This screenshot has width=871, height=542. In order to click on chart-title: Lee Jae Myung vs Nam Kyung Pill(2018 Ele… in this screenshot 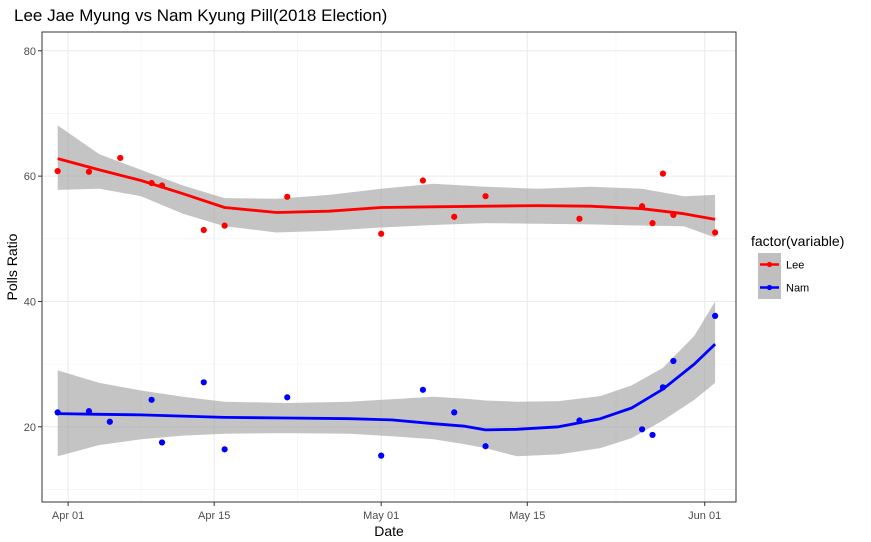, I will do `click(200, 15)`.